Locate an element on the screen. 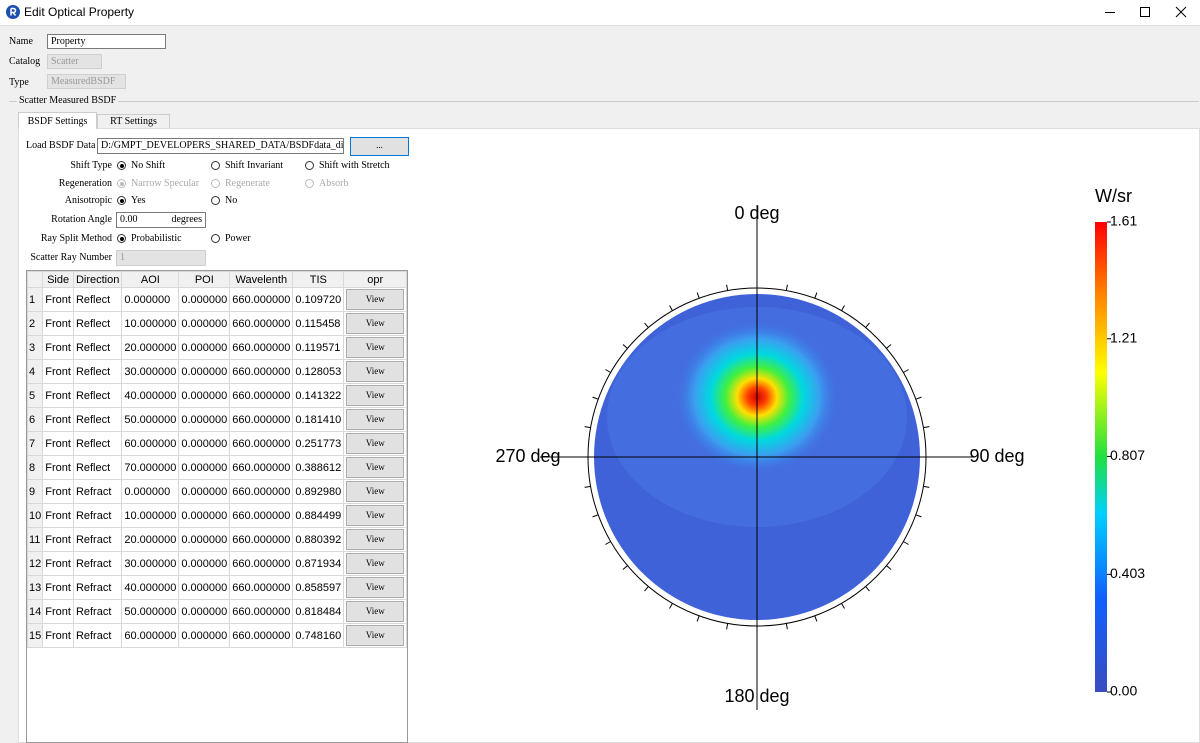 The width and height of the screenshot is (1200, 743). table-cell: 0.871934 is located at coordinates (318, 563).